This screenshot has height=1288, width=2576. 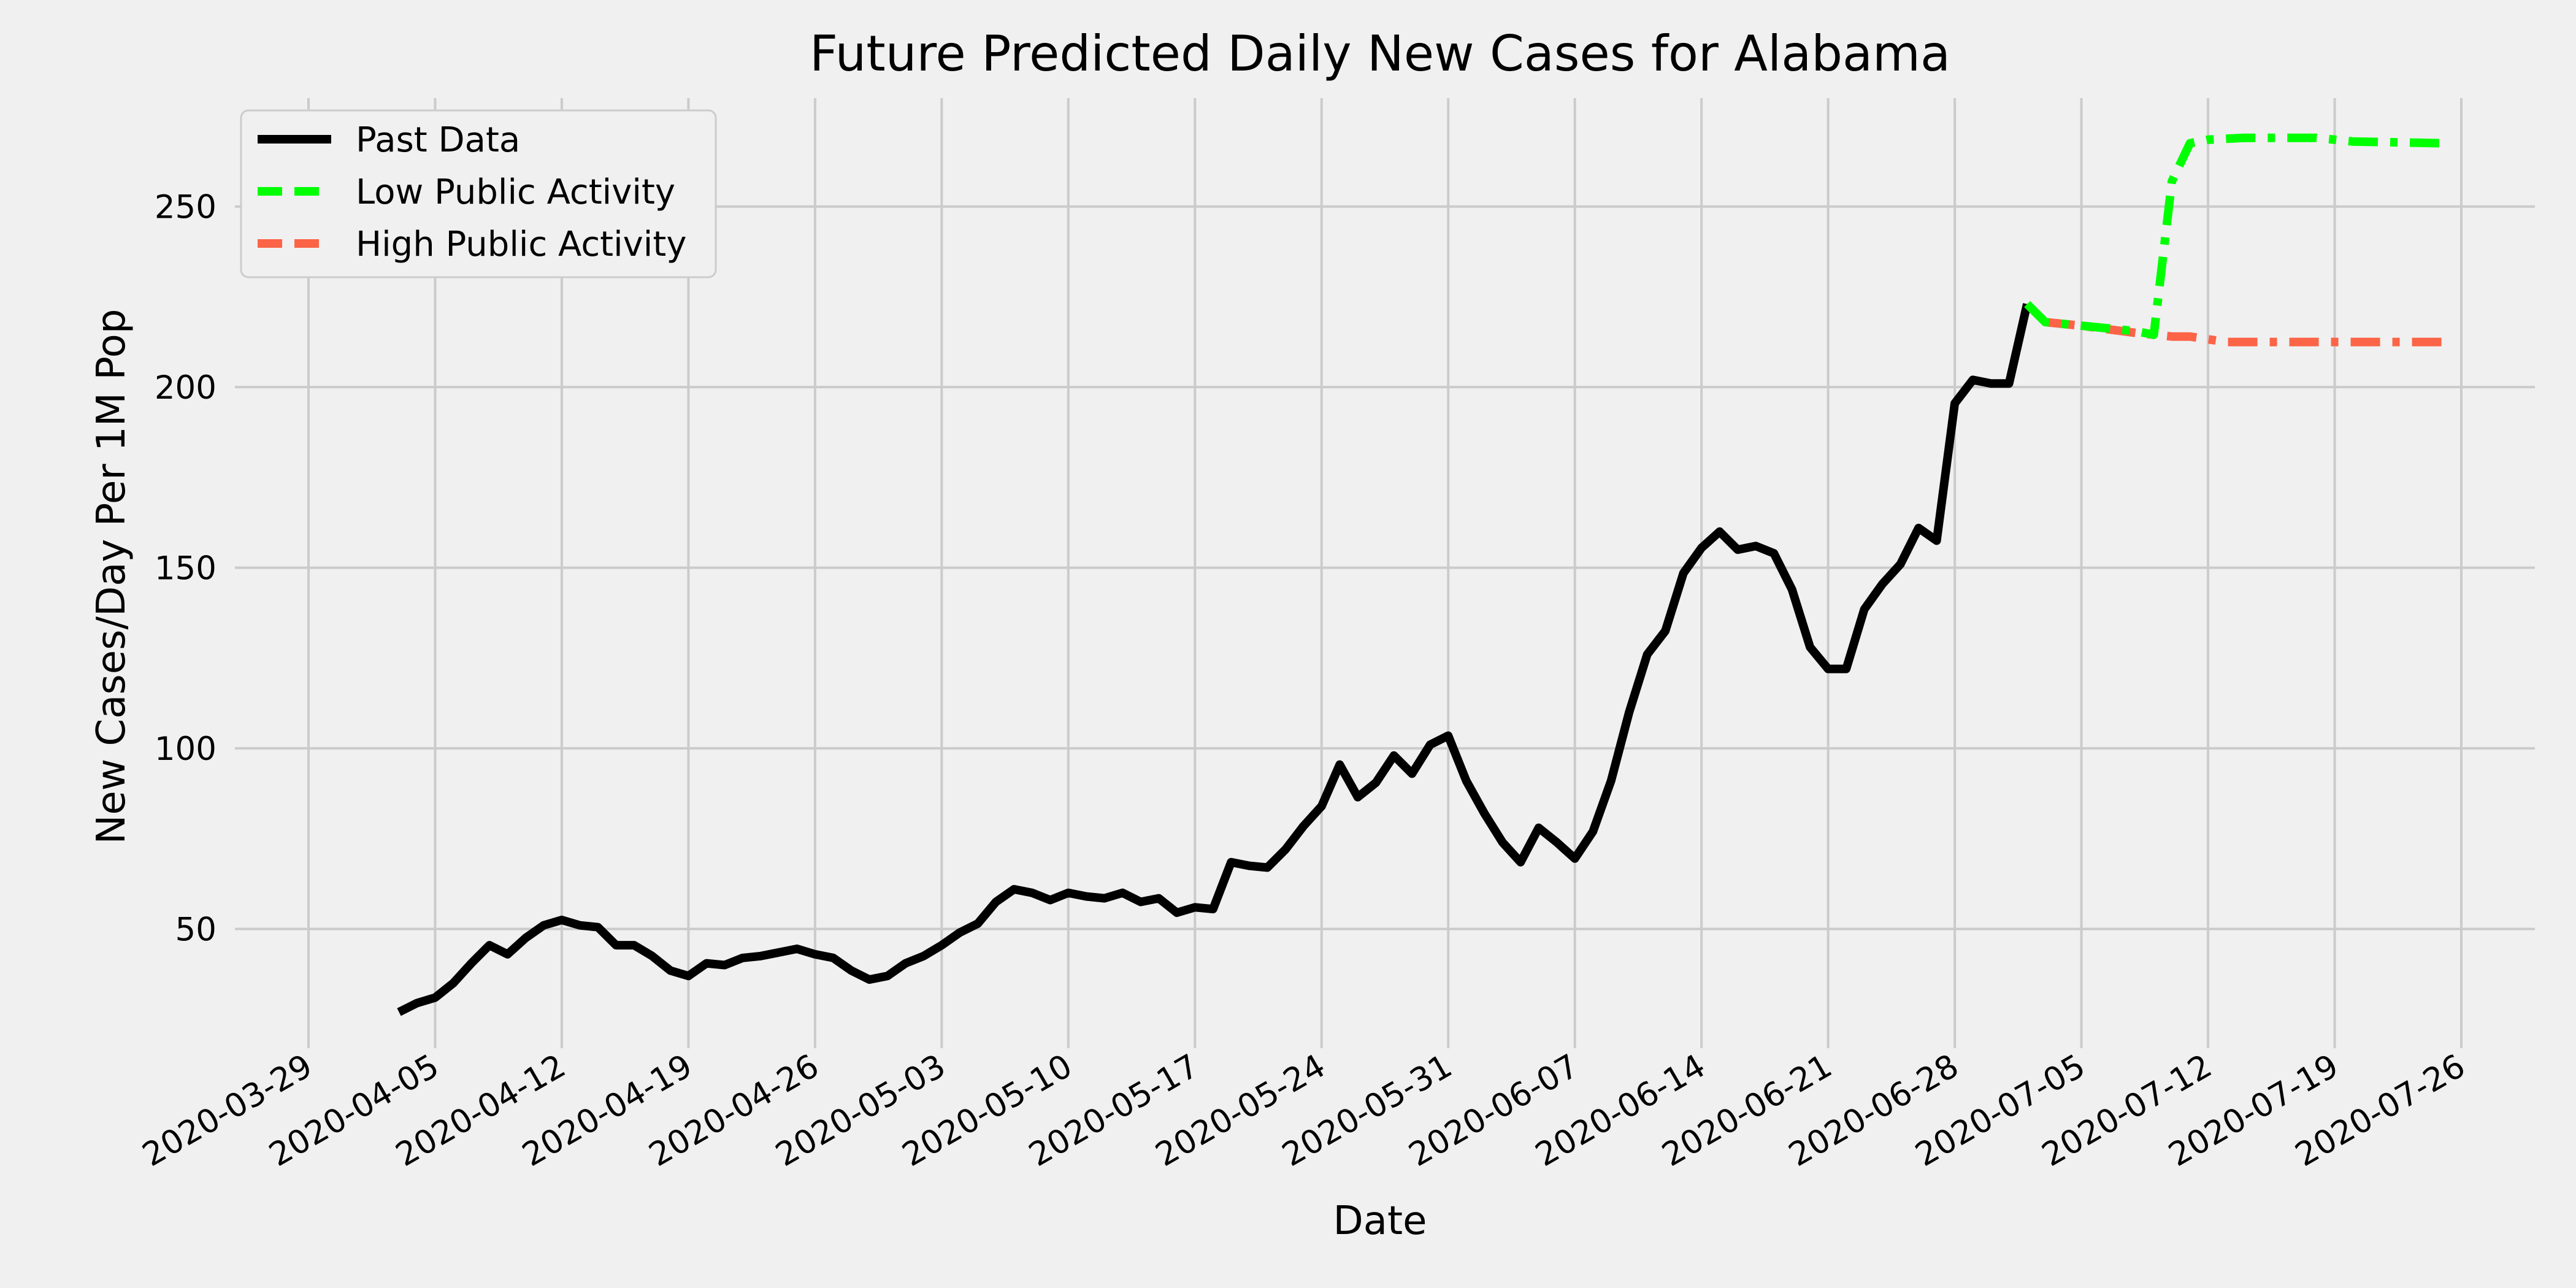 What do you see at coordinates (186, 749) in the screenshot?
I see `y-tick-label: 100` at bounding box center [186, 749].